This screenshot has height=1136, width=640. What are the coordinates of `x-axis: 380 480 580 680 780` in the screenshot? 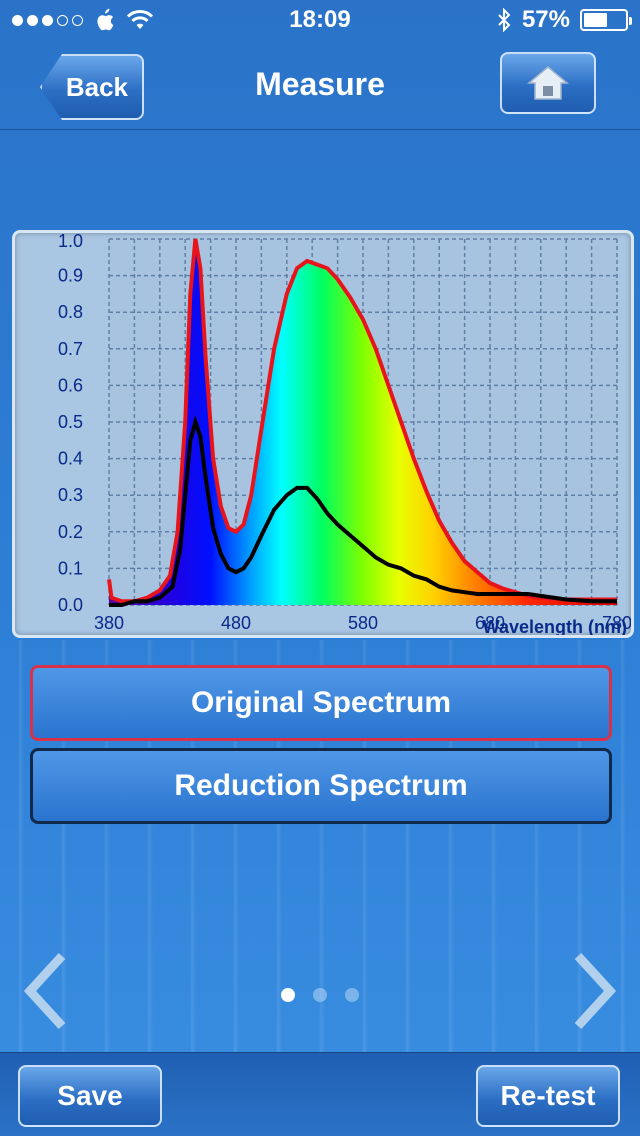 It's located at (362, 623).